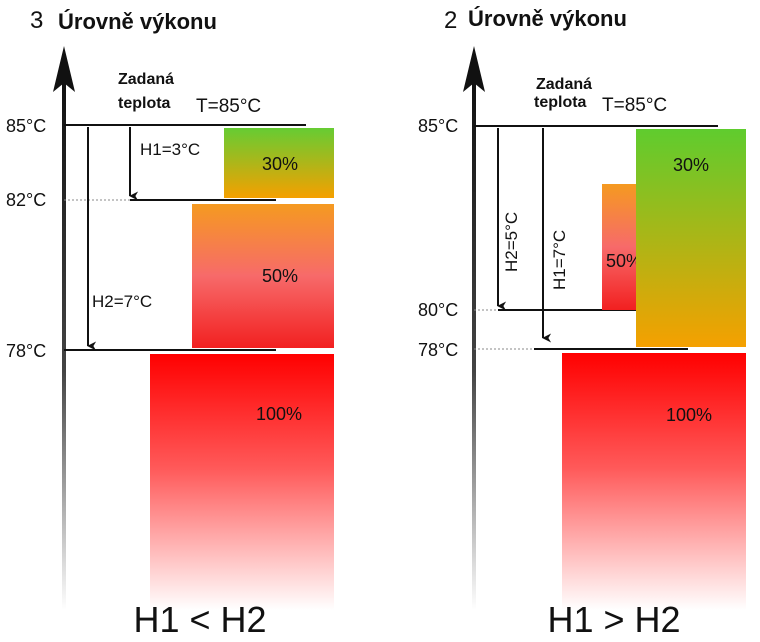 This screenshot has width=760, height=642. Describe the element at coordinates (559, 260) in the screenshot. I see `h1-label: H1=7°C` at that location.